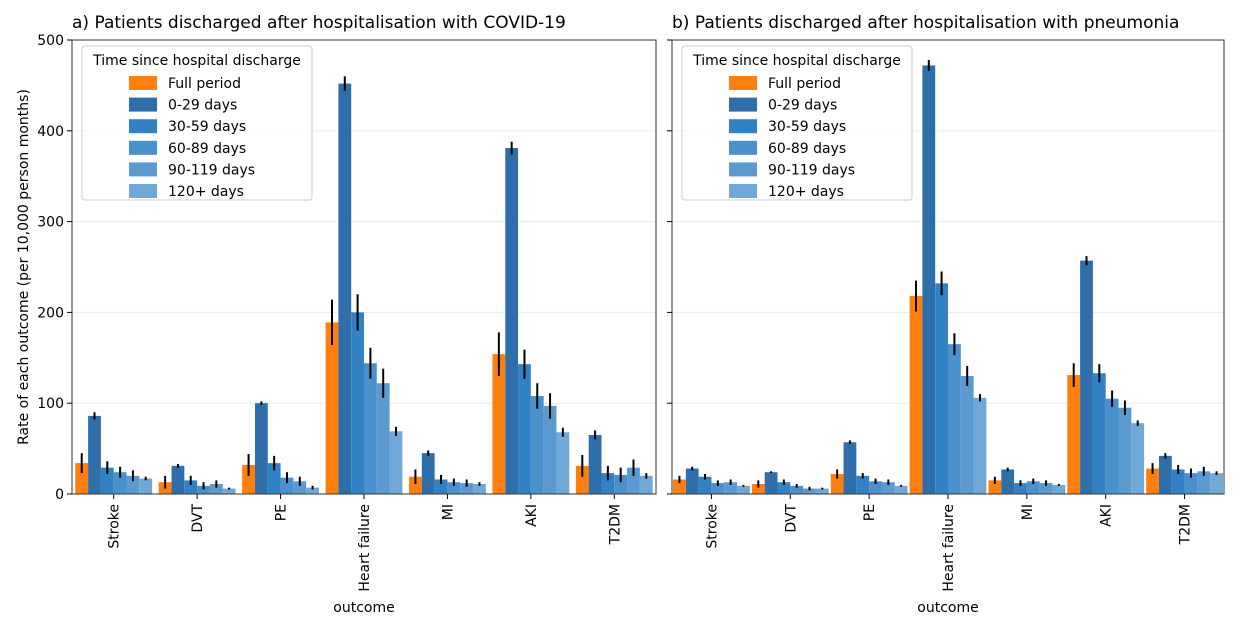 The height and width of the screenshot is (620, 1244). Describe the element at coordinates (282, 512) in the screenshot. I see `panel-a-x-tick-label: PE` at that location.